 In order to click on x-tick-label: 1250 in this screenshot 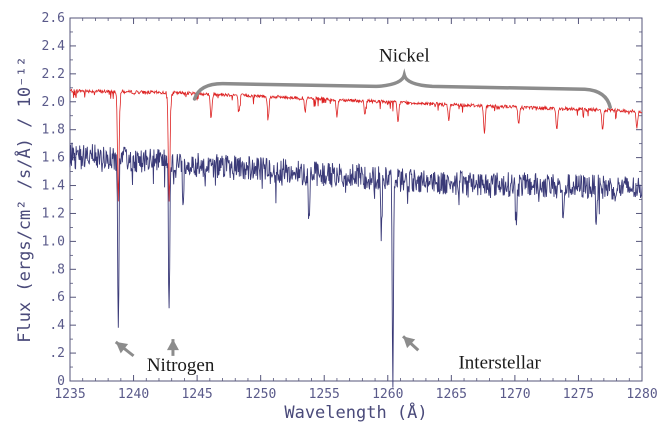, I will do `click(260, 394)`.